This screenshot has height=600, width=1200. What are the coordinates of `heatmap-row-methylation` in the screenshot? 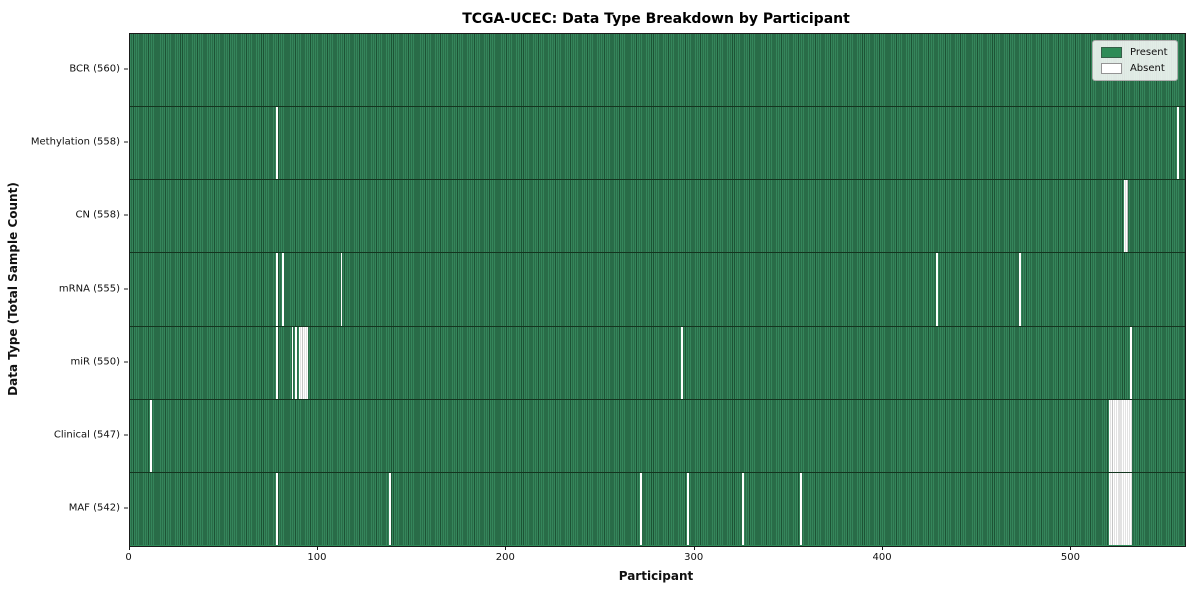 It's located at (657, 143).